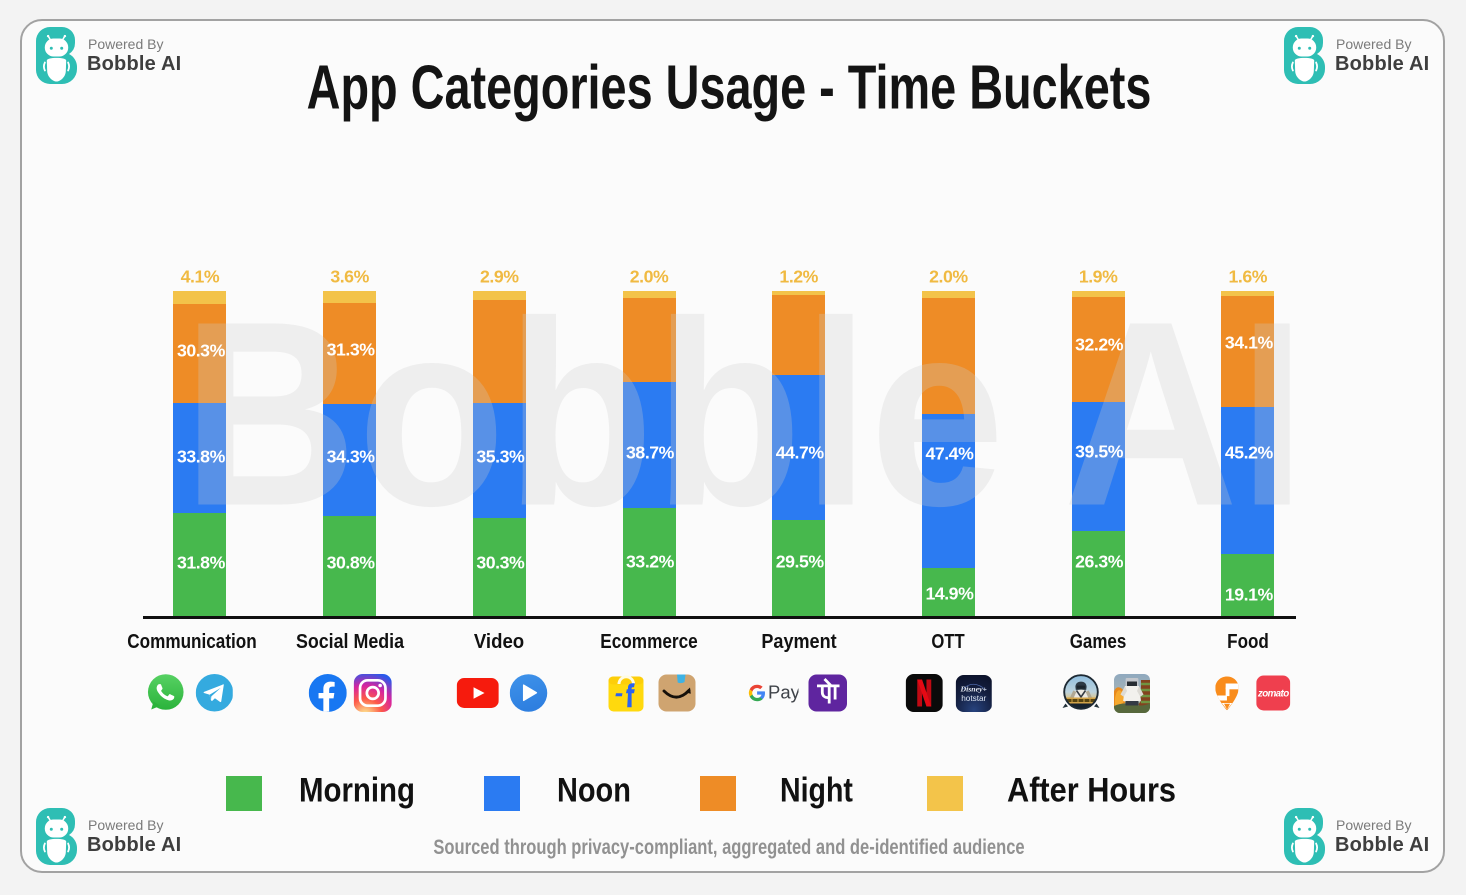 This screenshot has width=1466, height=895. What do you see at coordinates (973, 698) in the screenshot?
I see `svg-text: hotstar` at bounding box center [973, 698].